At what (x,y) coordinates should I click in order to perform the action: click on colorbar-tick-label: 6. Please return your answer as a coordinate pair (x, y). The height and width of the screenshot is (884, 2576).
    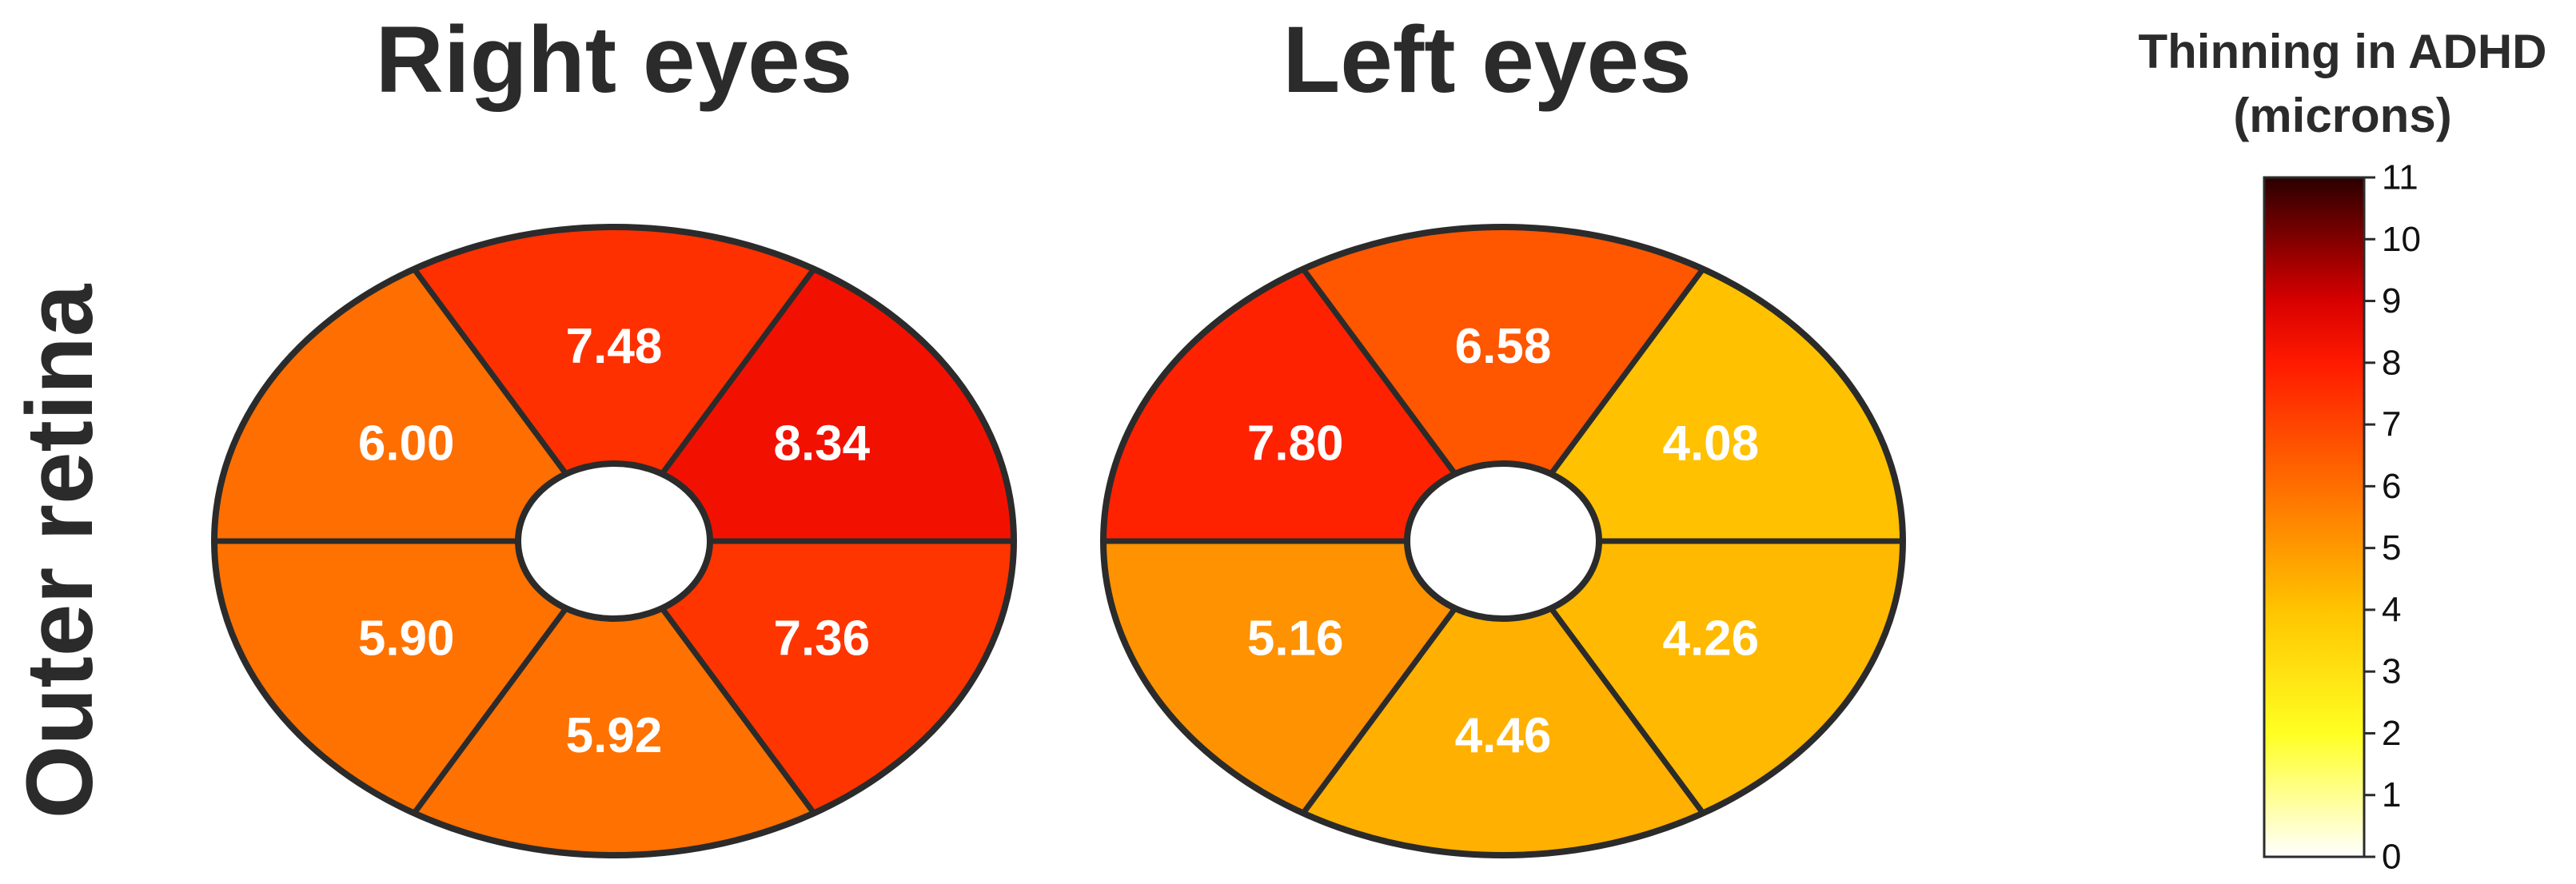
    Looking at the image, I should click on (2391, 486).